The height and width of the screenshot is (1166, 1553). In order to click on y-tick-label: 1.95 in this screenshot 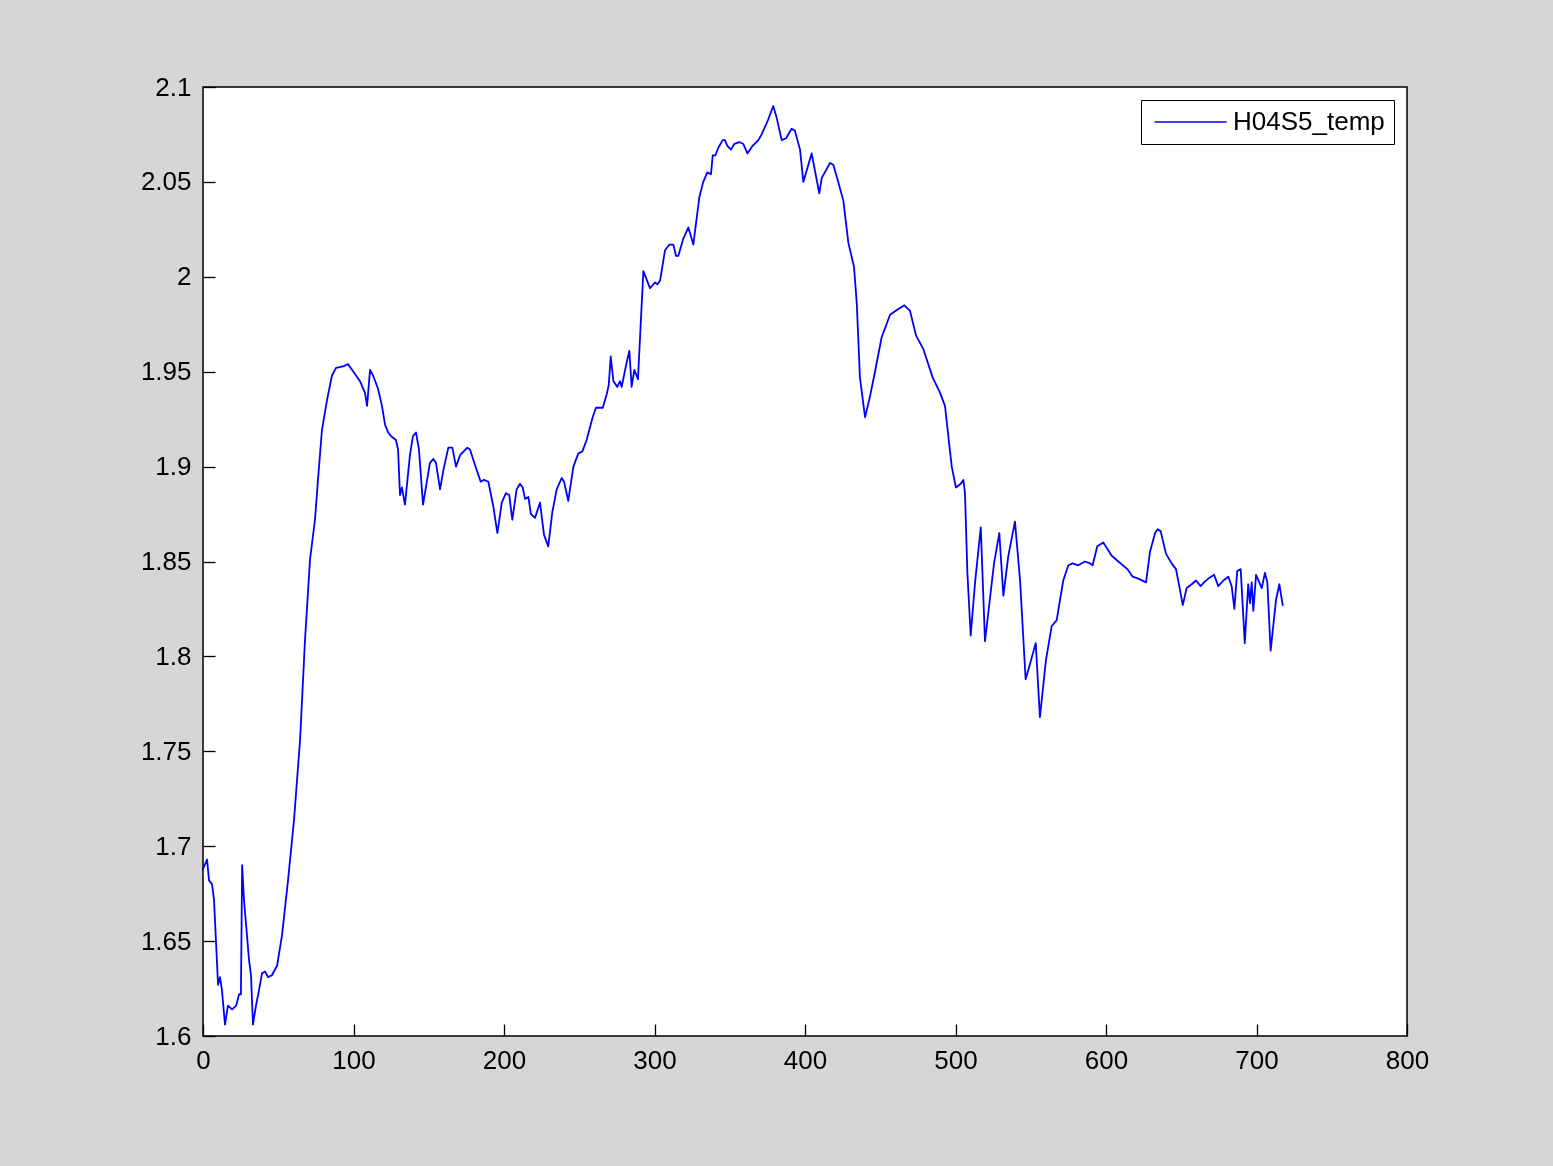, I will do `click(166, 371)`.